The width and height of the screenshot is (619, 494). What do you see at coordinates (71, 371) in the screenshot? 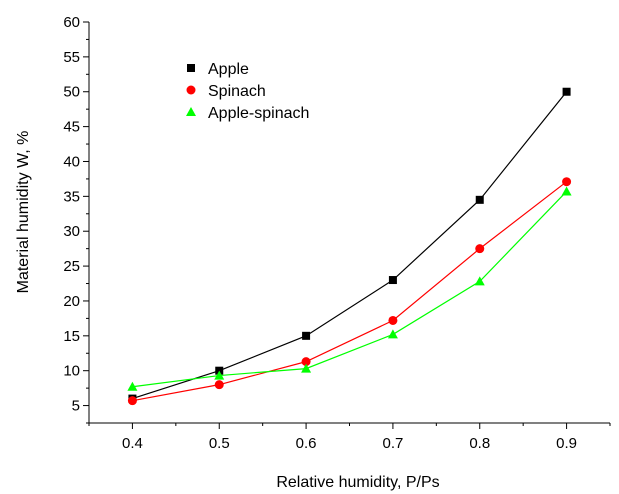
I see `y-tick-label: 10` at bounding box center [71, 371].